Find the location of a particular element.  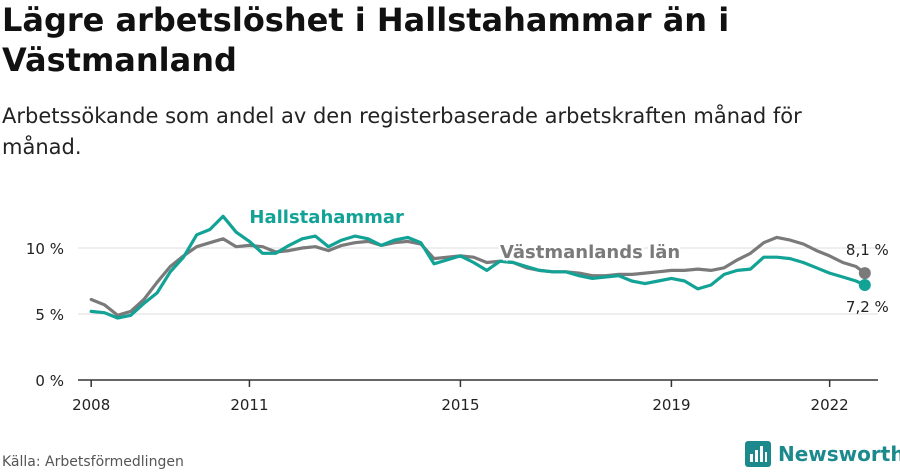

brand: Newsworthy is located at coordinates (822, 454).